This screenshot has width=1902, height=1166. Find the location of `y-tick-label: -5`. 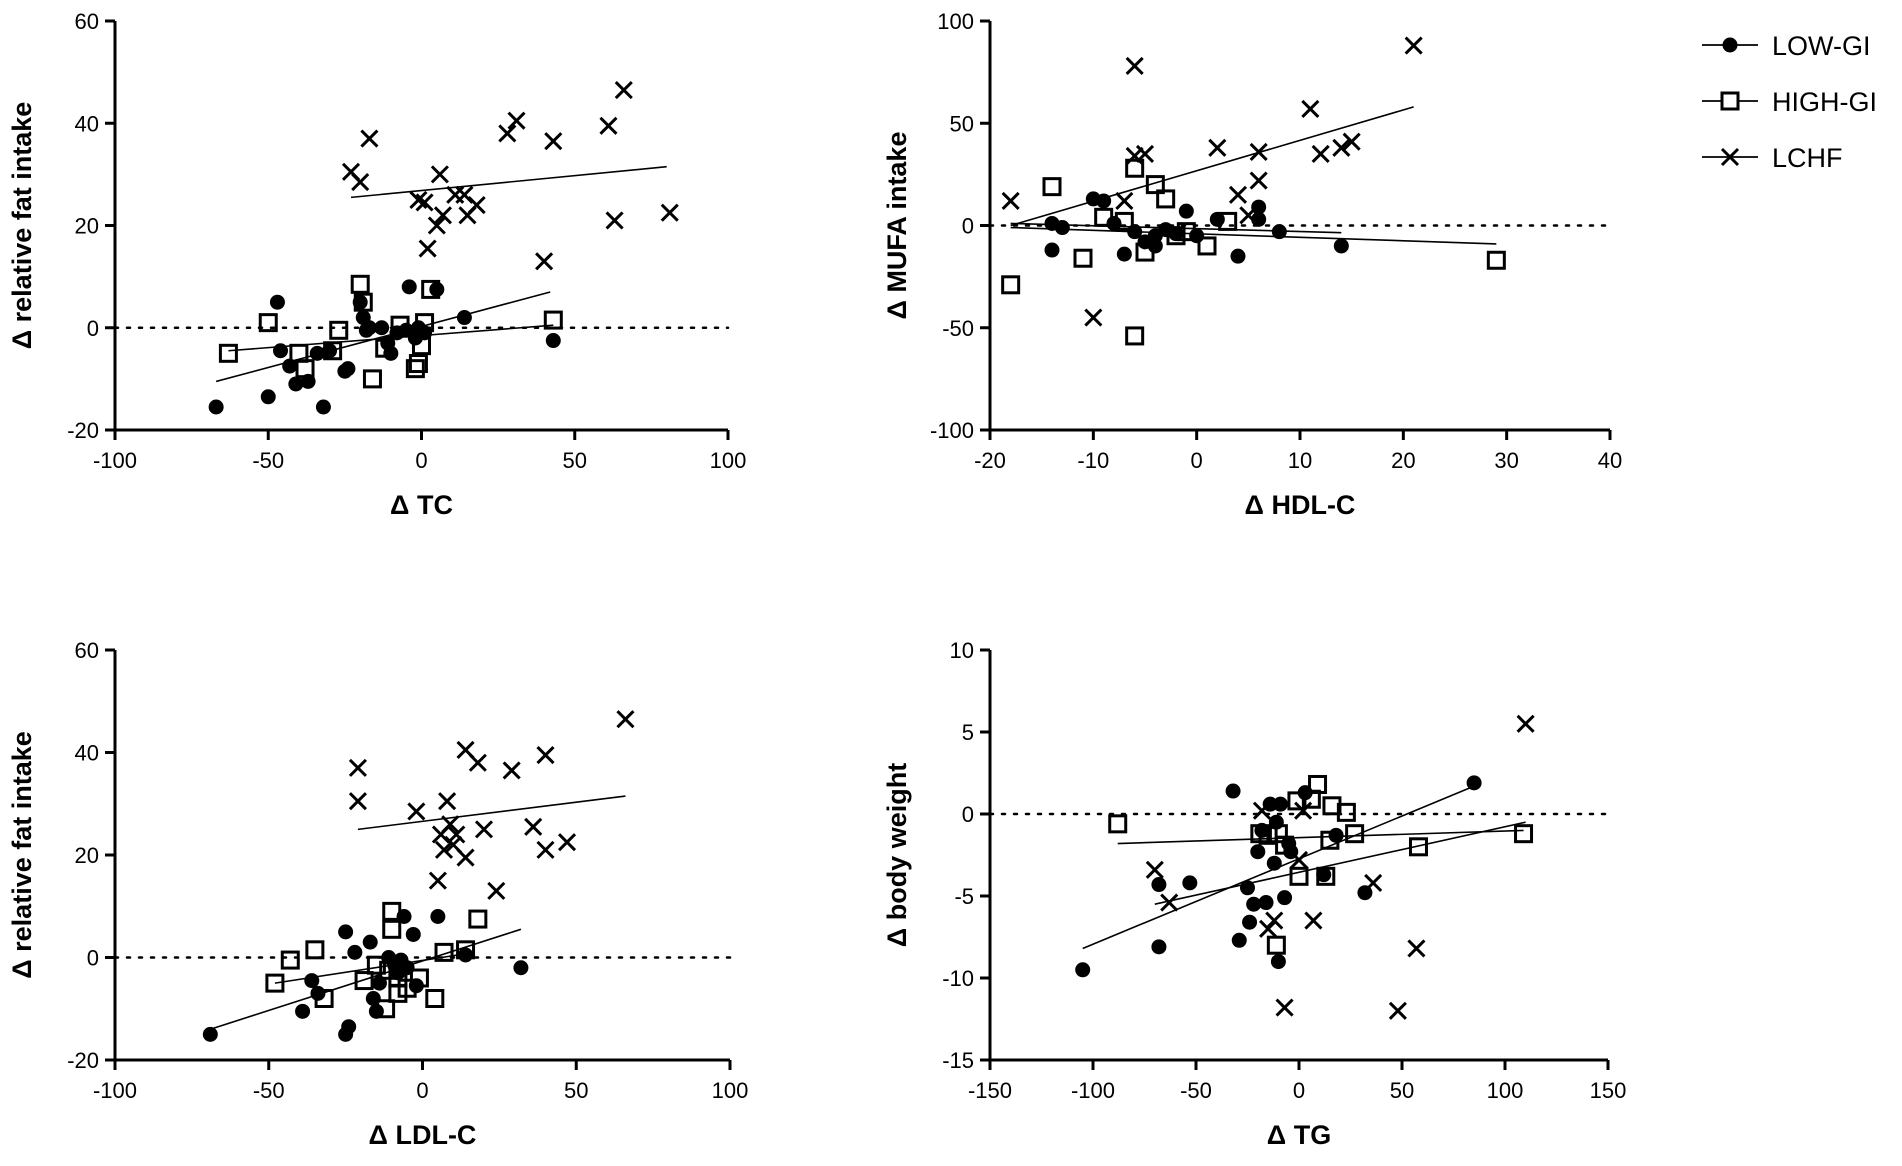

y-tick-label: -5 is located at coordinates (964, 896).